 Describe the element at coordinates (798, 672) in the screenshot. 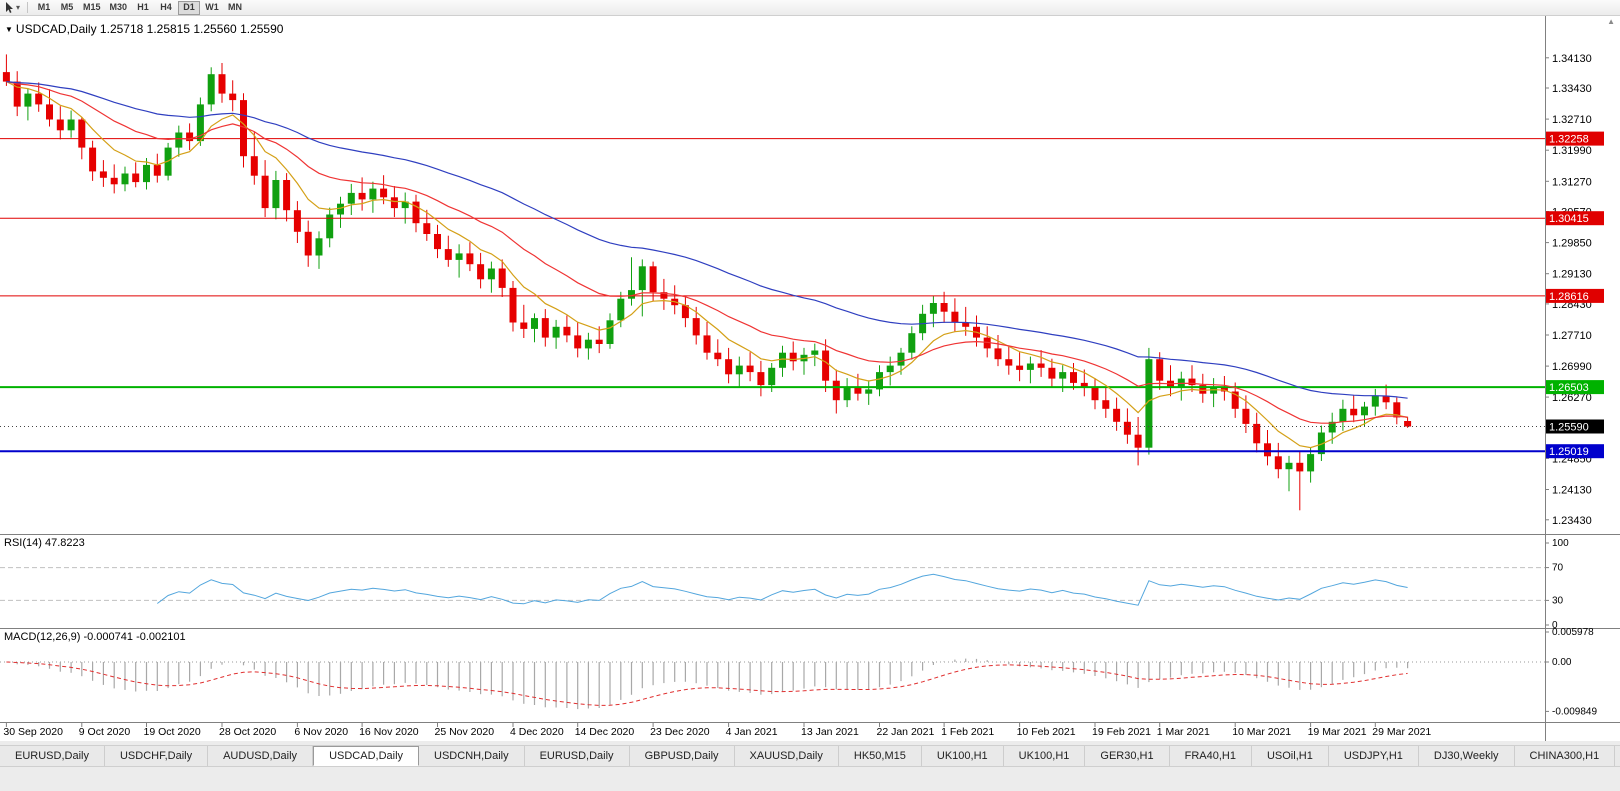

I see `macd-panel: 0.005978 0.00 -0.009849` at that location.